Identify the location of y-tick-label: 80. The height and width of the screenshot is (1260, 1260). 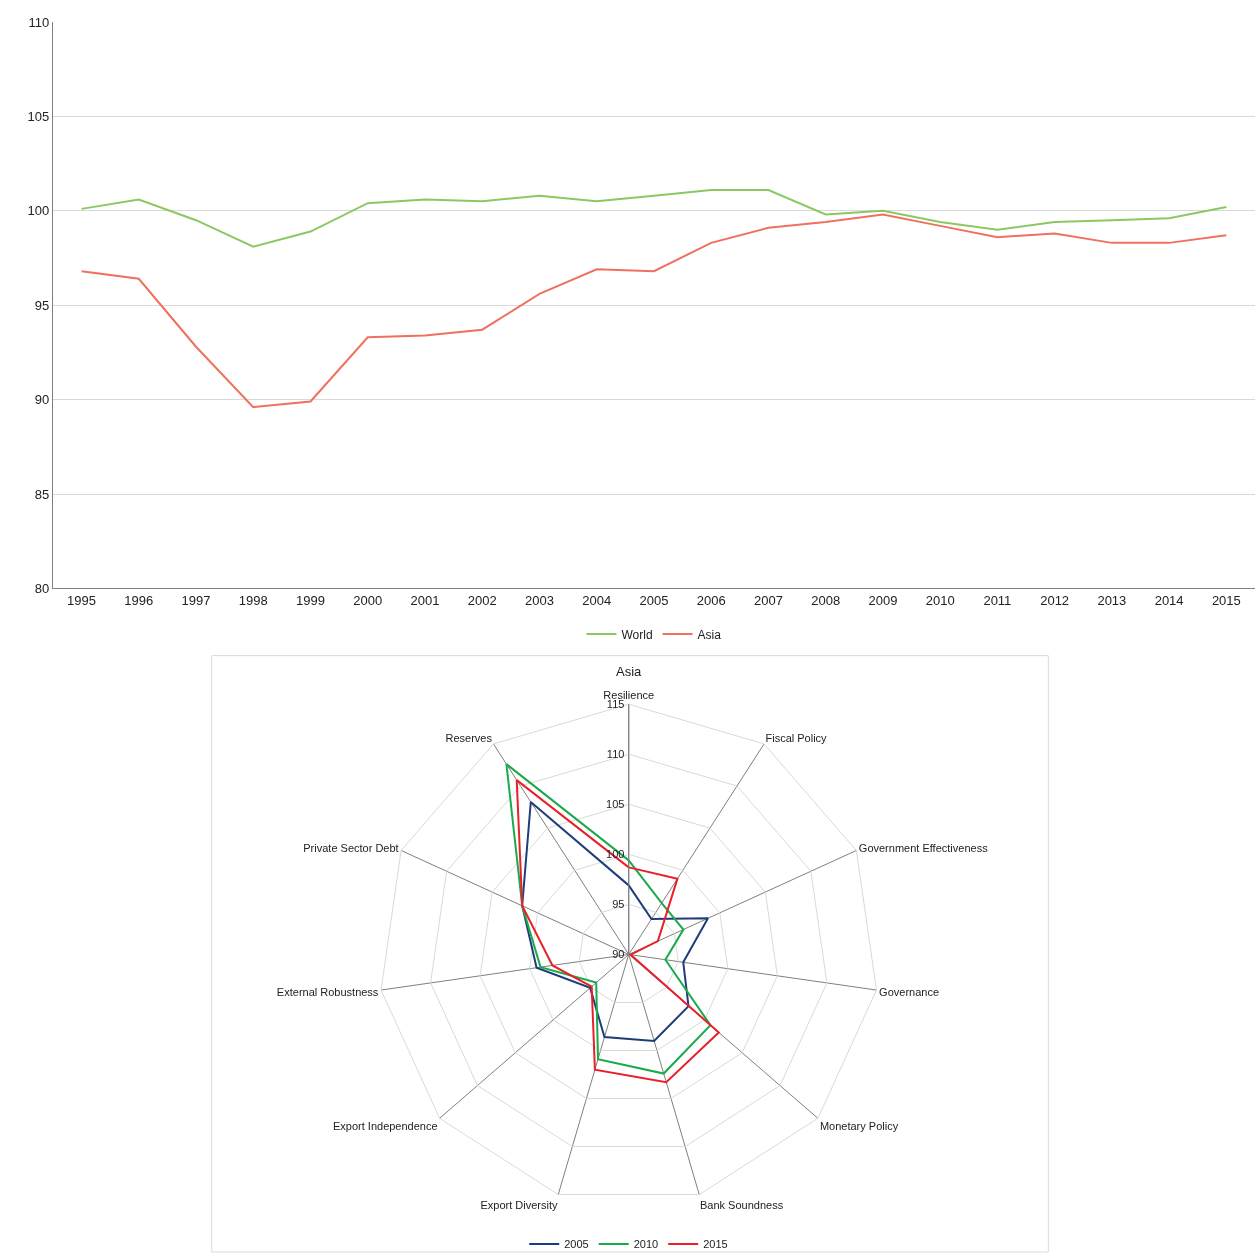
(42, 588).